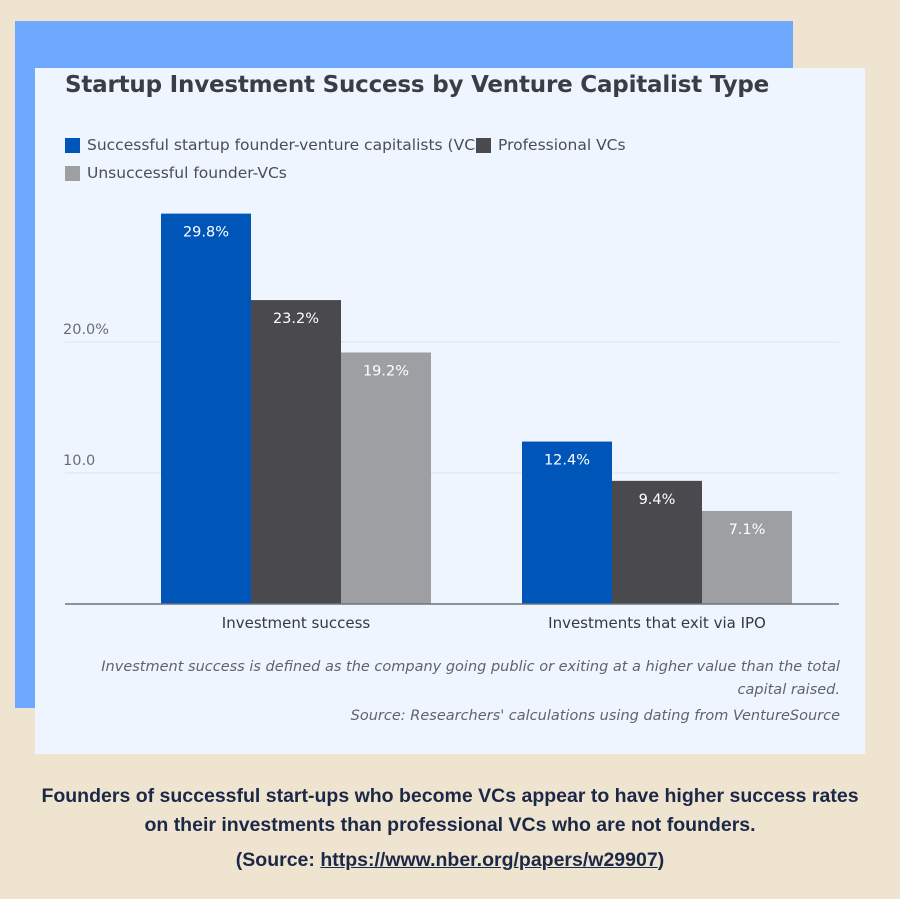  I want to click on bar-value-label: 29.8%, so click(206, 233).